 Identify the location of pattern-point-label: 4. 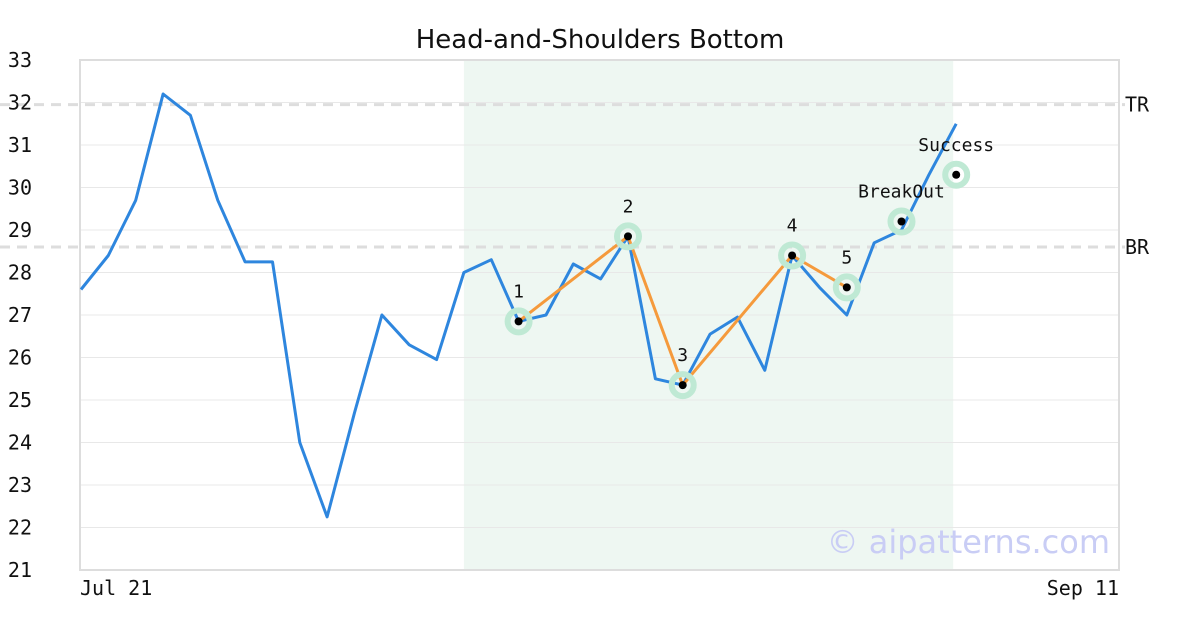
(792, 226).